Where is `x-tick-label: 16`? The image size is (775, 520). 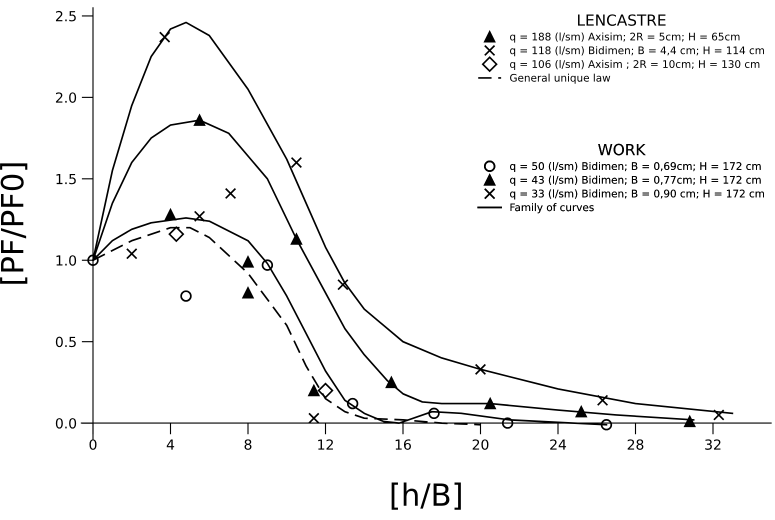 x-tick-label: 16 is located at coordinates (403, 444).